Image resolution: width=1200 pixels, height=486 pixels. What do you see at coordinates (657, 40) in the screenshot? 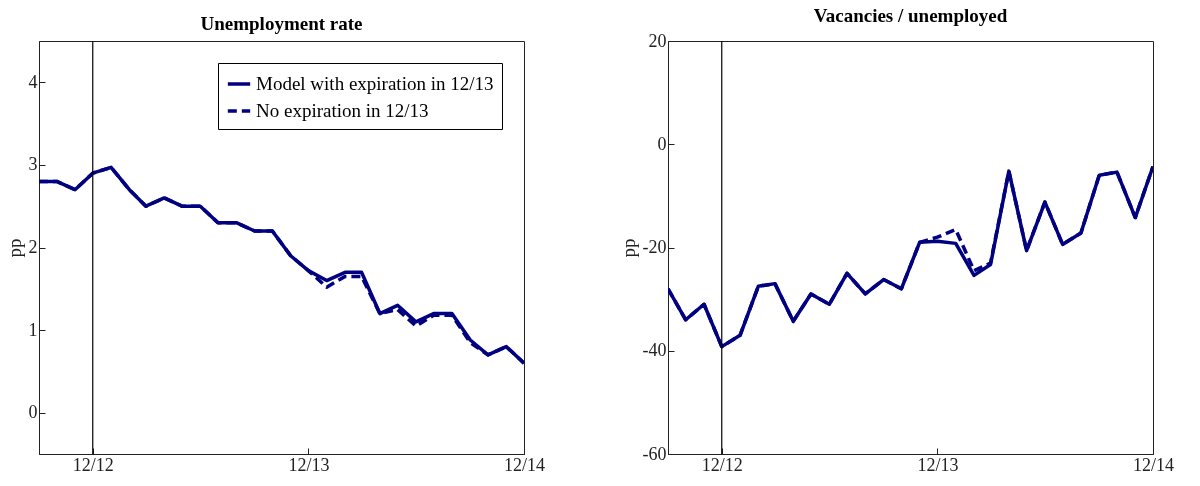
I see `y-tick-label: 20` at bounding box center [657, 40].